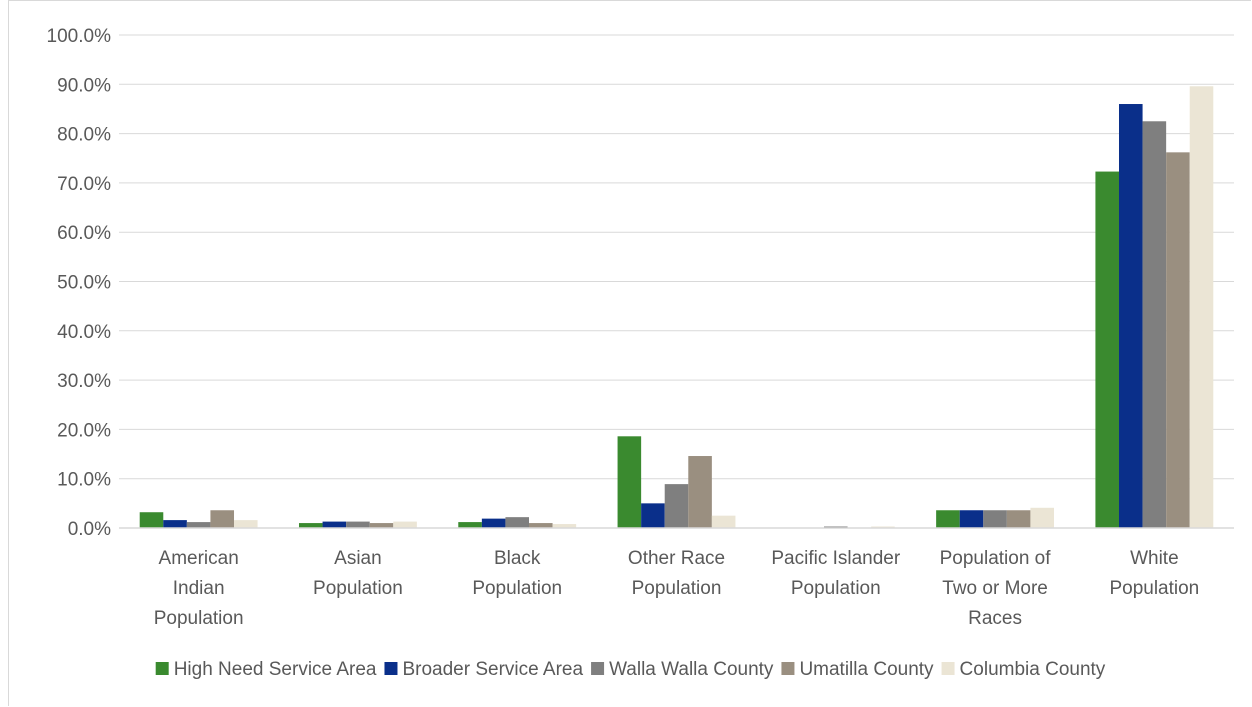  I want to click on y-tick-label: 60.0%, so click(84, 233).